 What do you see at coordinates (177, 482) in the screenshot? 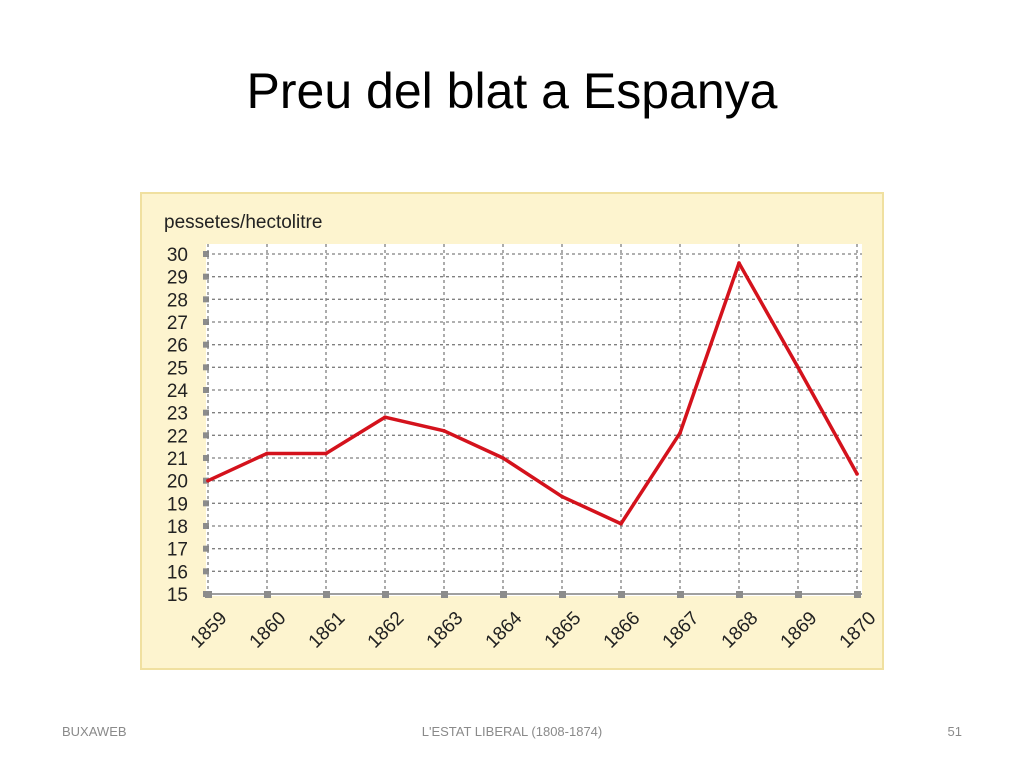
I see `y-tick-label: 20` at bounding box center [177, 482].